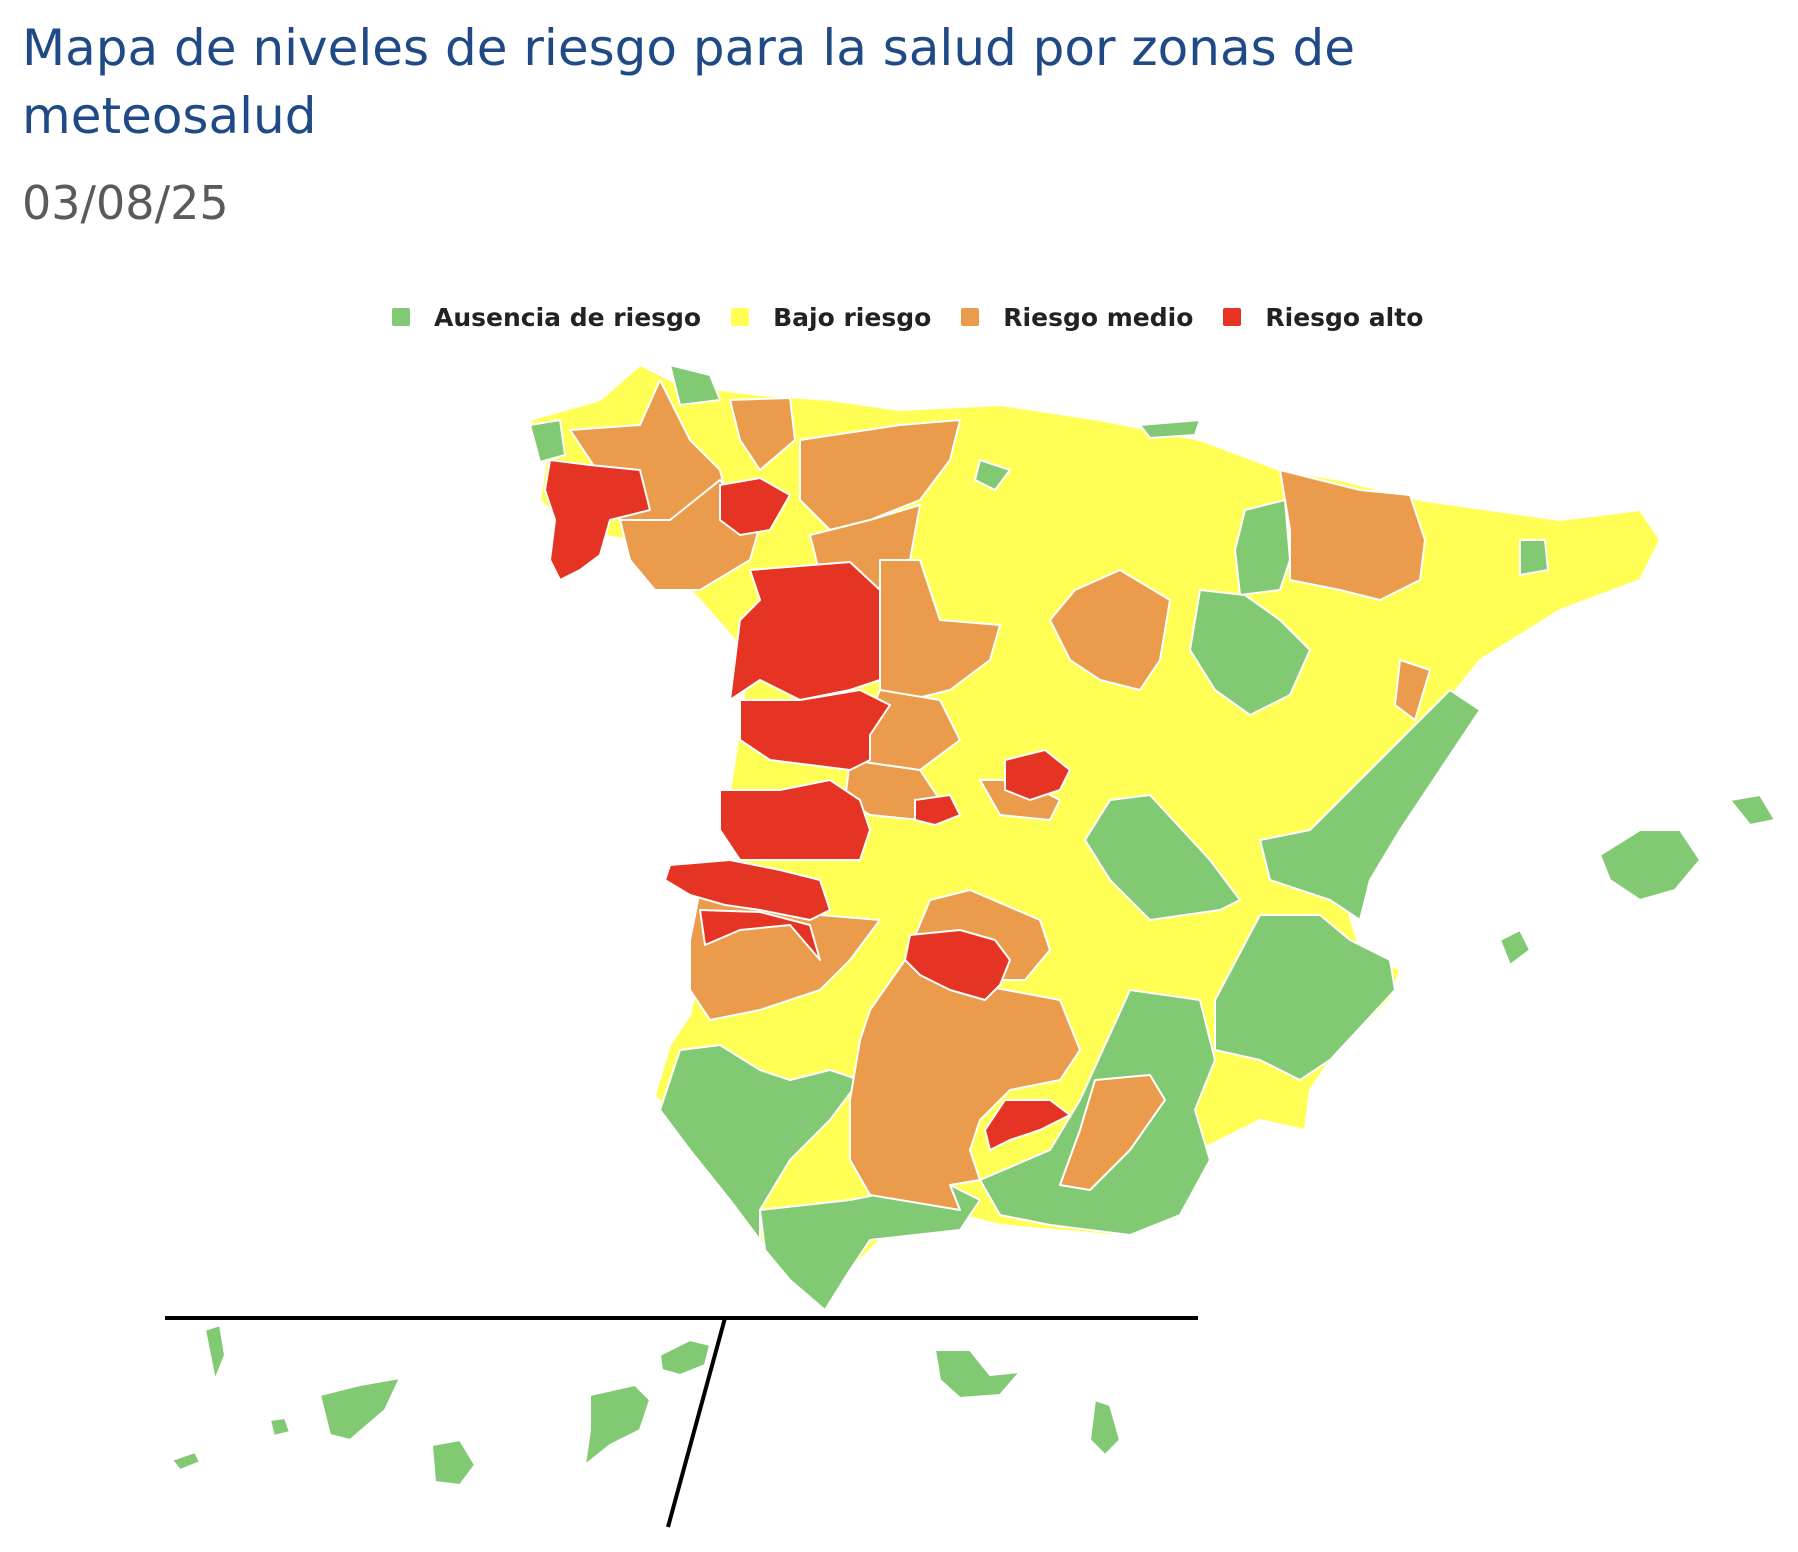  Describe the element at coordinates (970, 317) in the screenshot. I see `legend-swatch-orange` at that location.